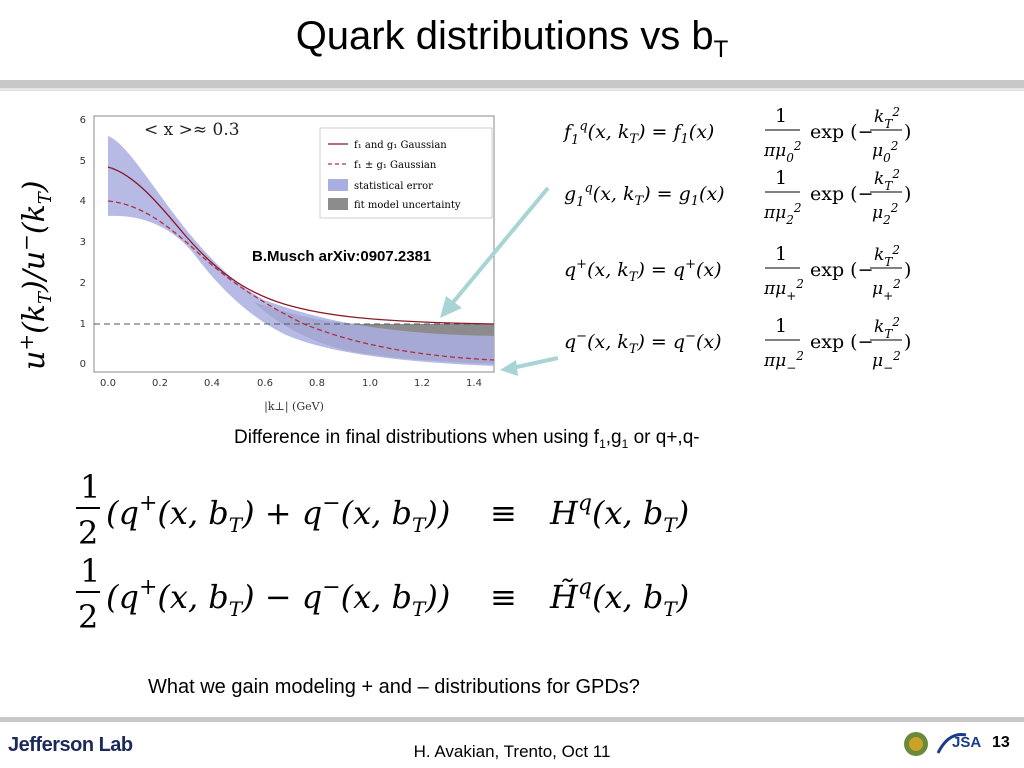 This screenshot has height=768, width=1024. I want to click on svg-text: q−(x, kT) = q−(x), so click(643, 343).